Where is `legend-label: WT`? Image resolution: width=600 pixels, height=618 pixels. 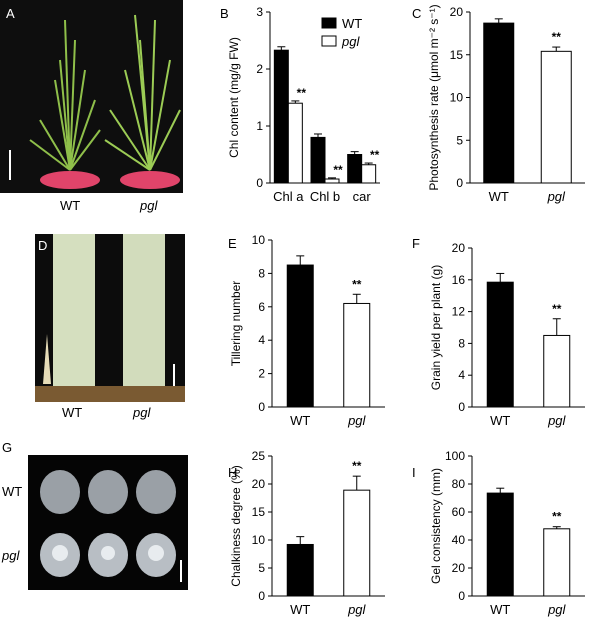 legend-label: WT is located at coordinates (352, 23).